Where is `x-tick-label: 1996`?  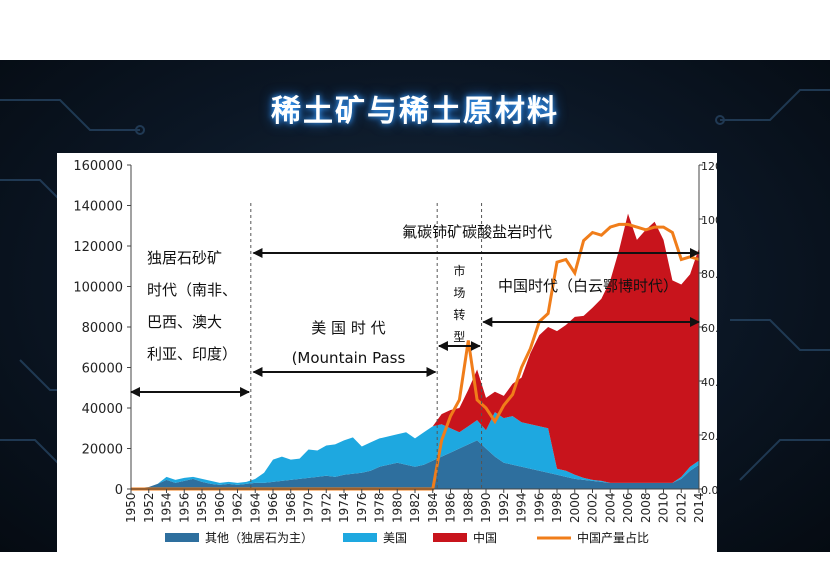
x-tick-label: 1996 is located at coordinates (539, 507).